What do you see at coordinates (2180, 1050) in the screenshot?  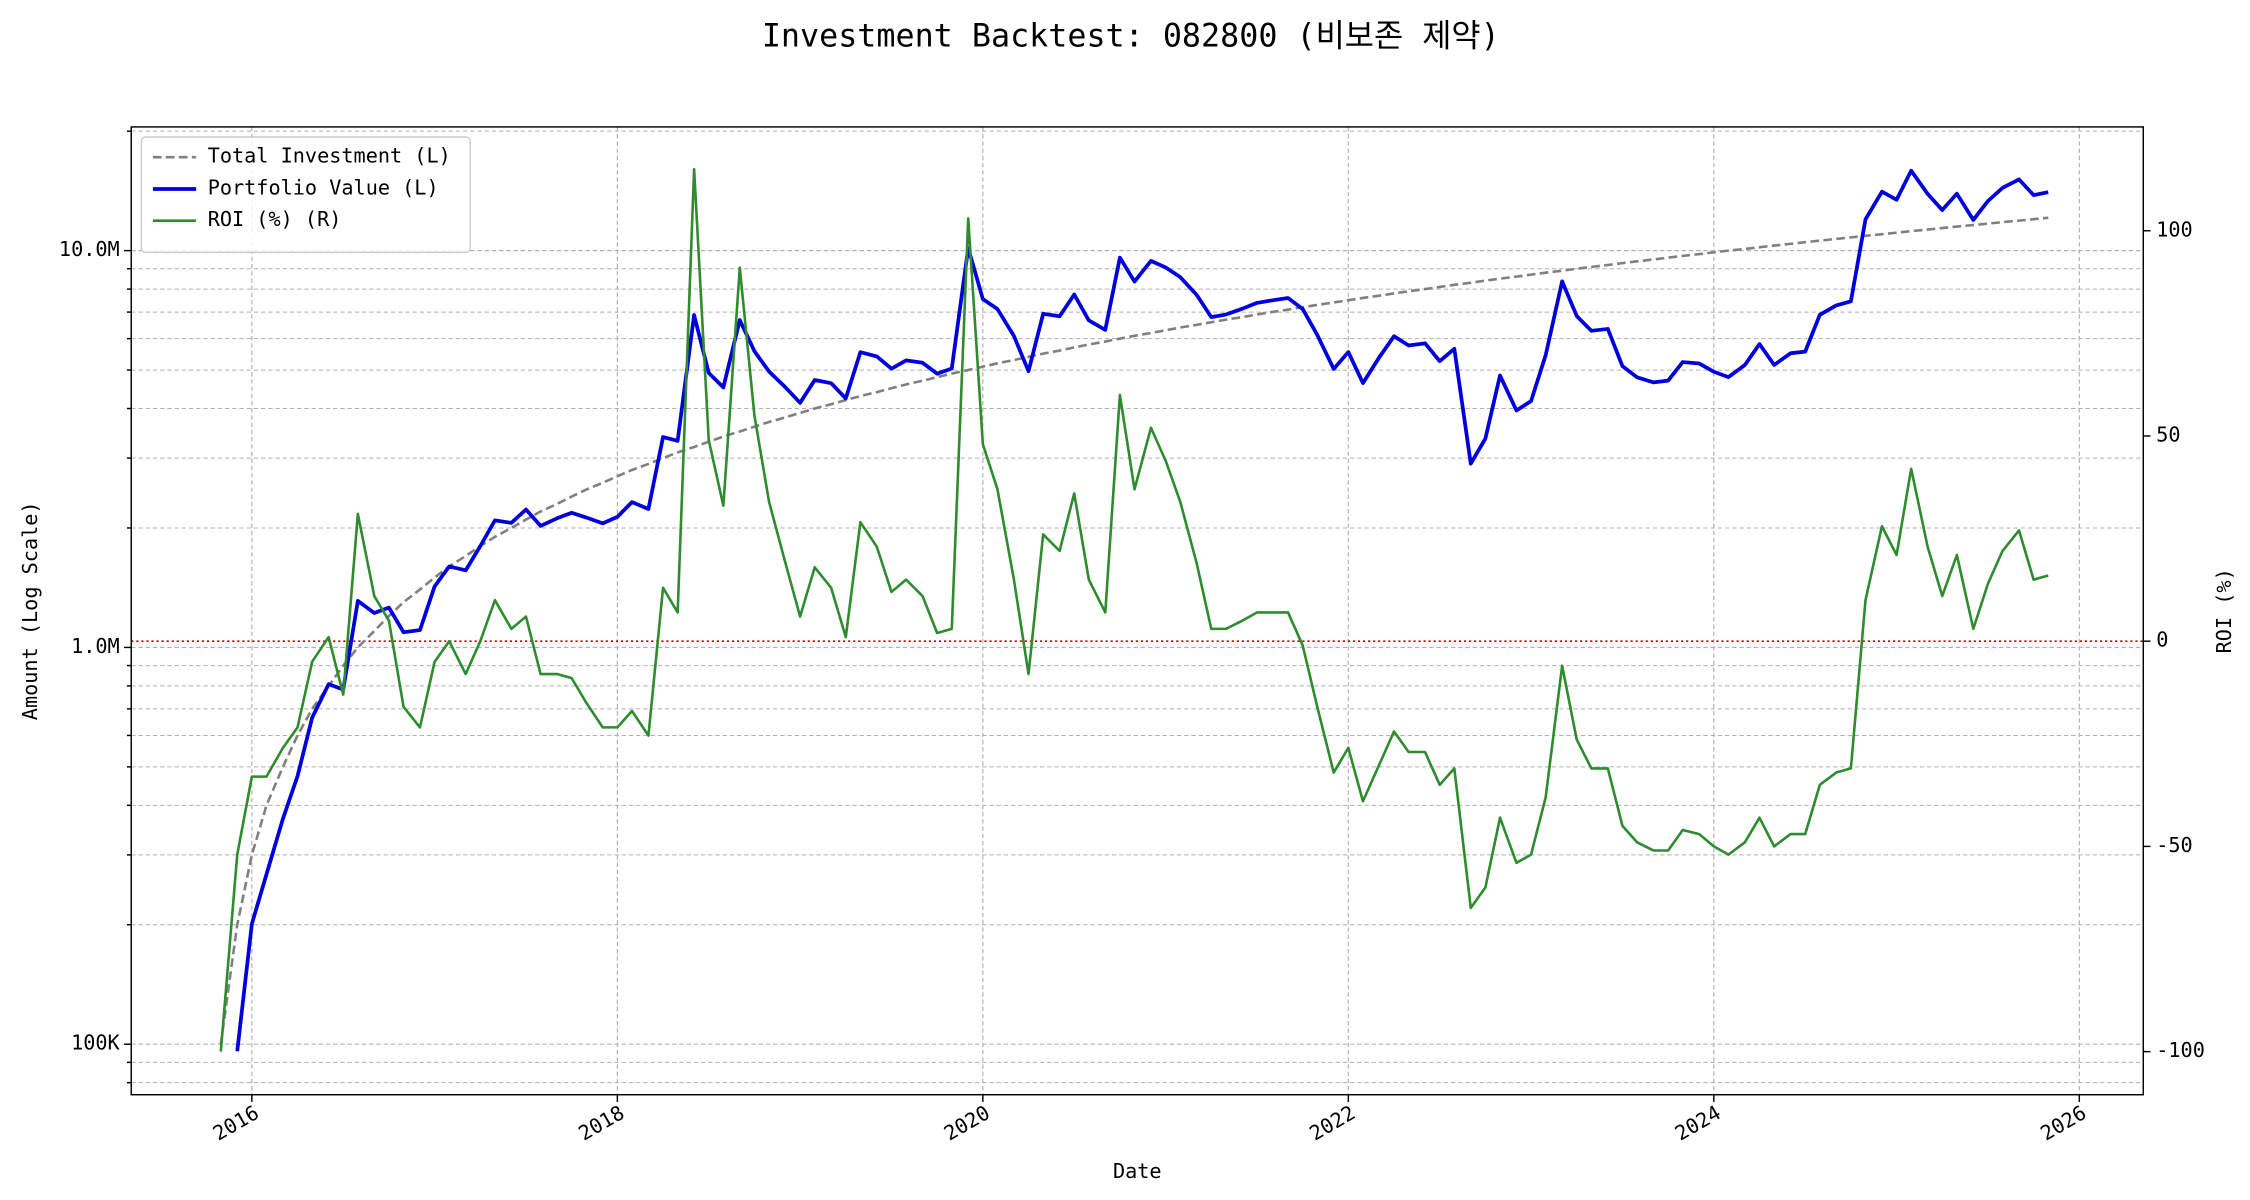 I see `y2-tick-label: -100` at bounding box center [2180, 1050].